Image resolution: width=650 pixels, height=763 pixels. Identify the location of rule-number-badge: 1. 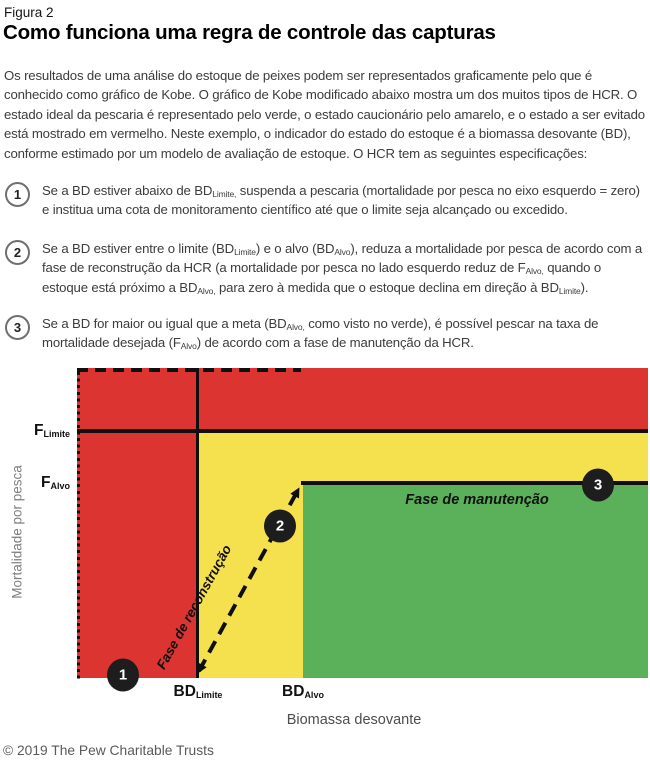
(17, 194).